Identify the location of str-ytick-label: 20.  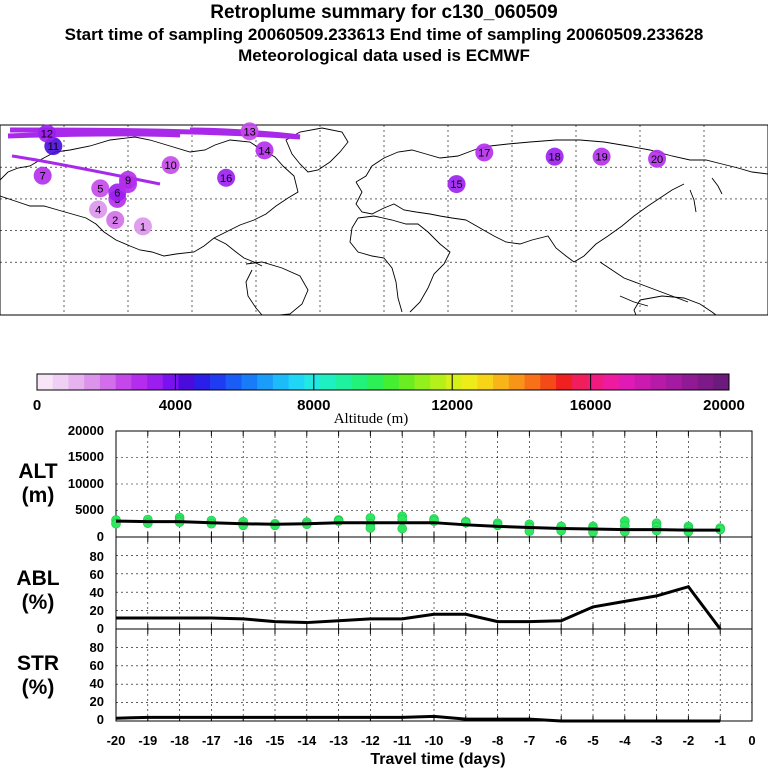
(97, 701).